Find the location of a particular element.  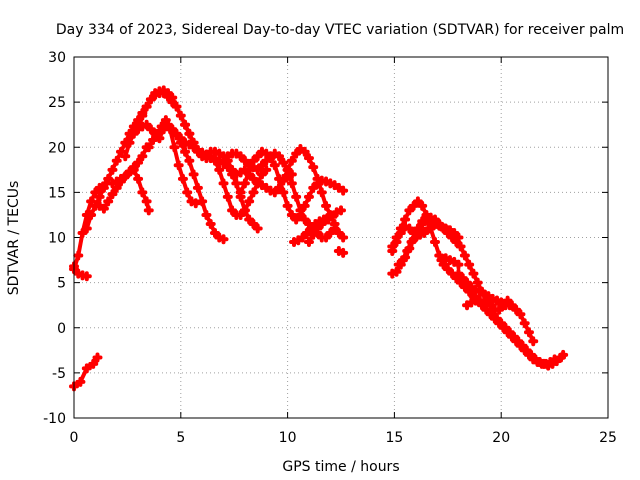

y-tick-label: 0 is located at coordinates (61, 329).